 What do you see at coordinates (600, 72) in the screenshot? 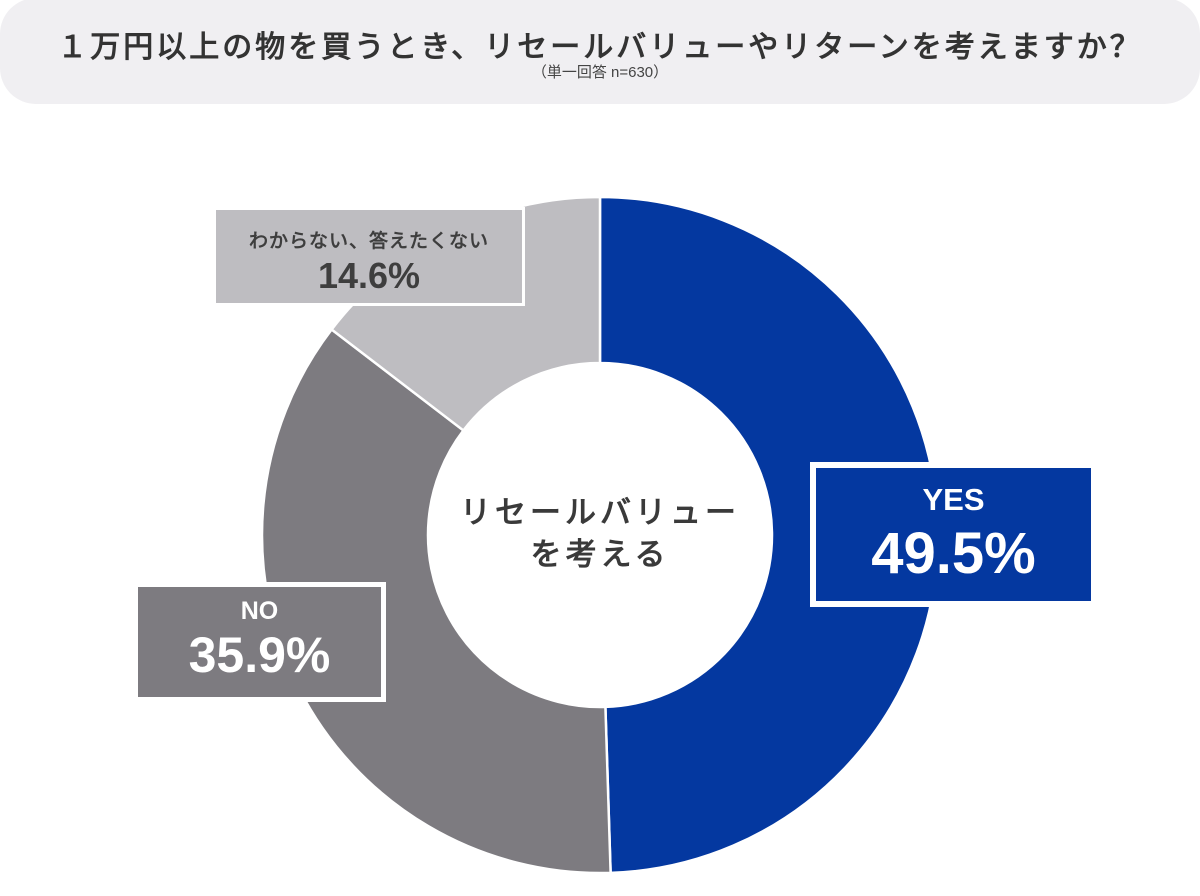
I see `chart-subtitle: （単一回答 n=630）` at bounding box center [600, 72].